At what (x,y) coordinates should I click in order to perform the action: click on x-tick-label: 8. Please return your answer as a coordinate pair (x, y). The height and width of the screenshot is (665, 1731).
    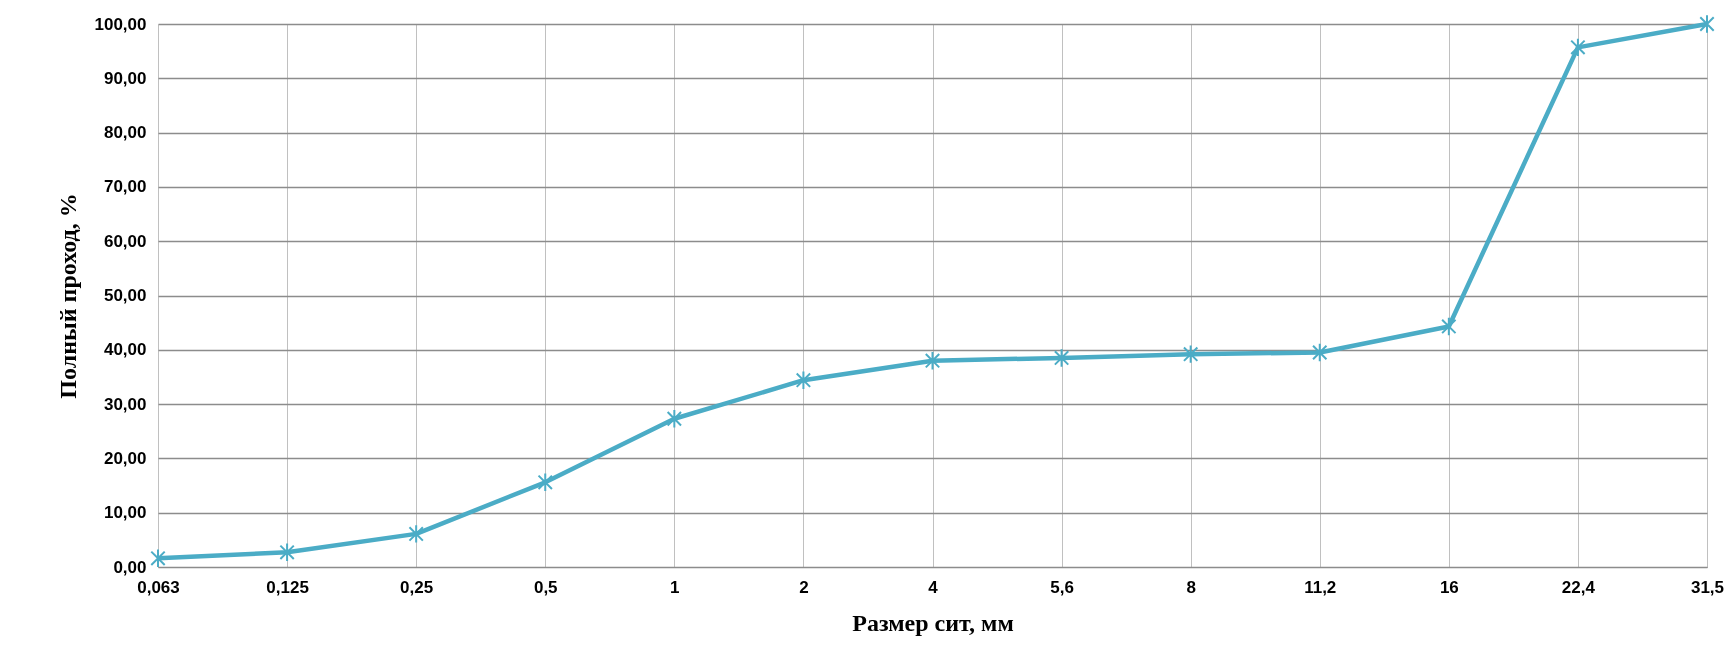
    Looking at the image, I should click on (1191, 587).